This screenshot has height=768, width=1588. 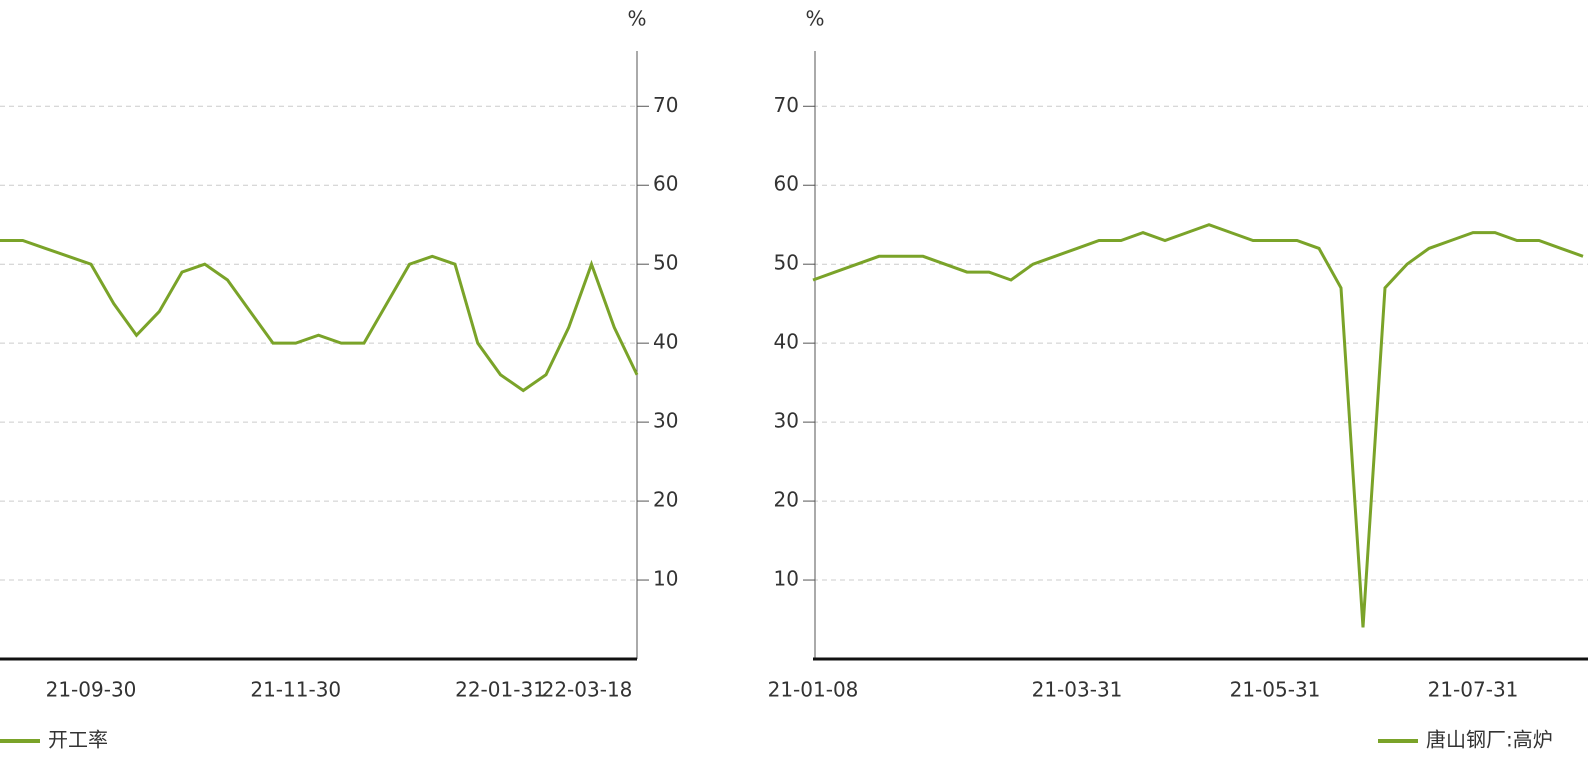 What do you see at coordinates (1473, 690) in the screenshot?
I see `x-tick-label: 21-07-31` at bounding box center [1473, 690].